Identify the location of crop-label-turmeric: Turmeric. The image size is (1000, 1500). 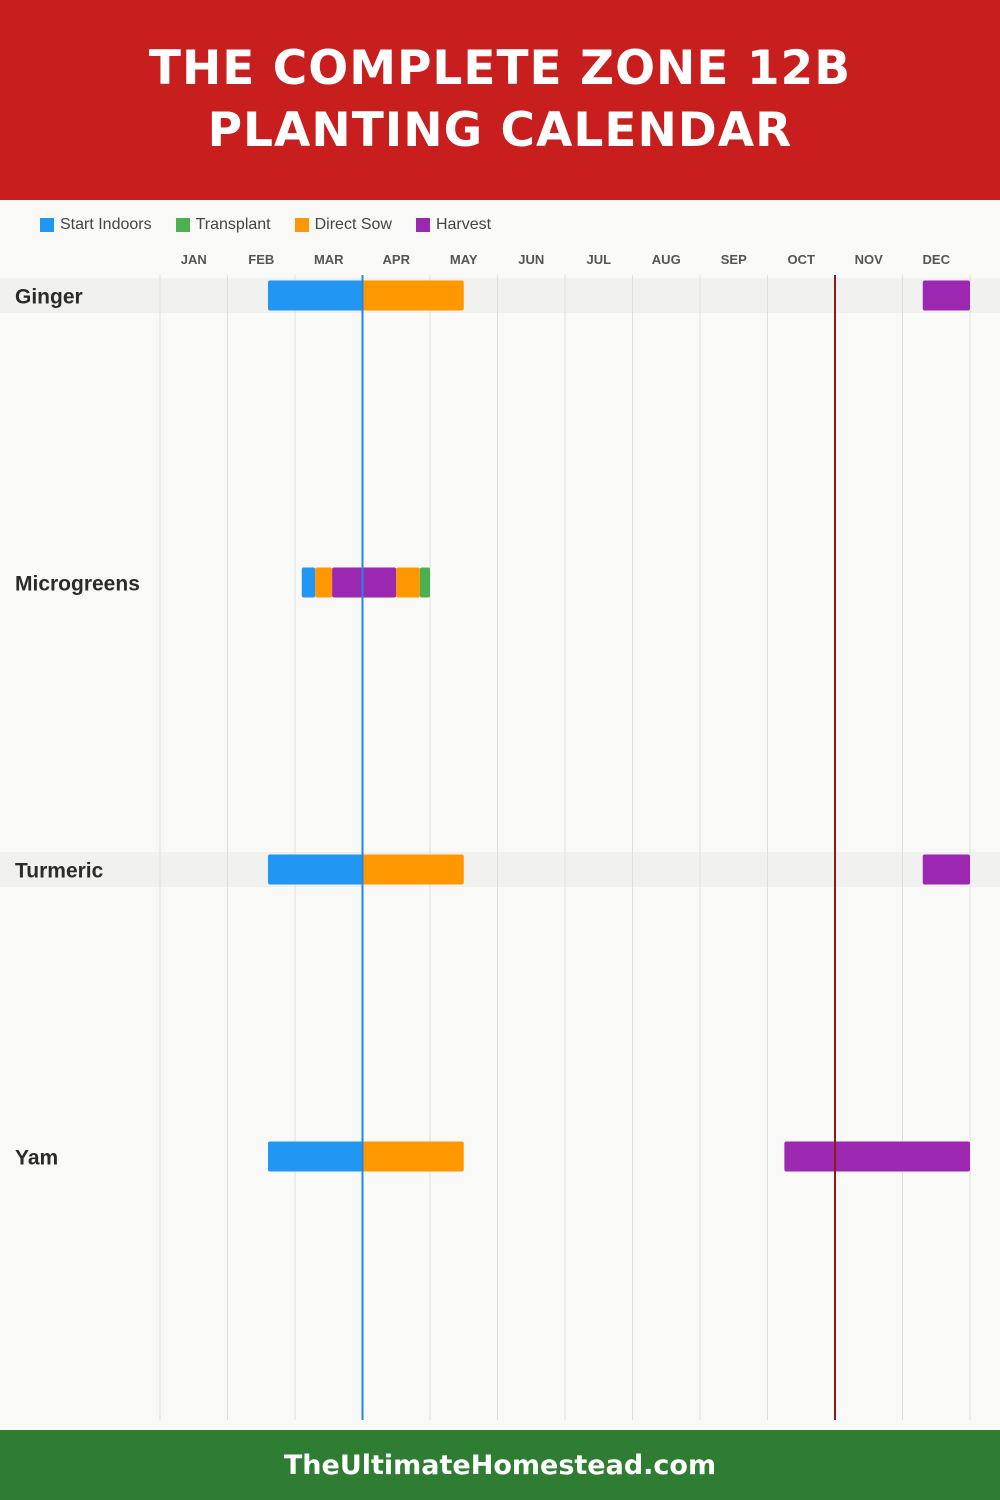
(59, 871).